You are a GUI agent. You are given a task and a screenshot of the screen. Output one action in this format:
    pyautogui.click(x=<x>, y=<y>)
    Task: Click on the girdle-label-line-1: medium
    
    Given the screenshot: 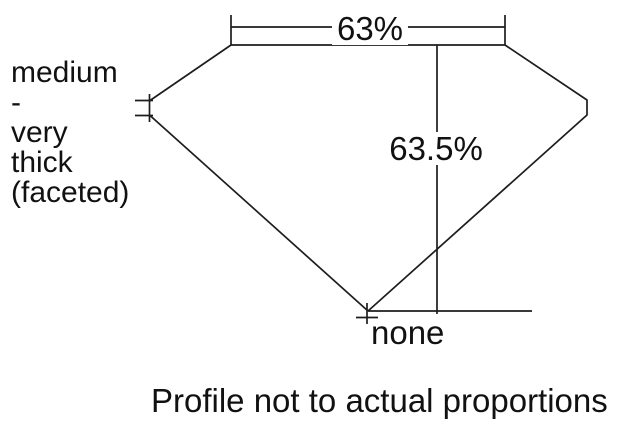 What is the action you would take?
    pyautogui.click(x=64, y=72)
    